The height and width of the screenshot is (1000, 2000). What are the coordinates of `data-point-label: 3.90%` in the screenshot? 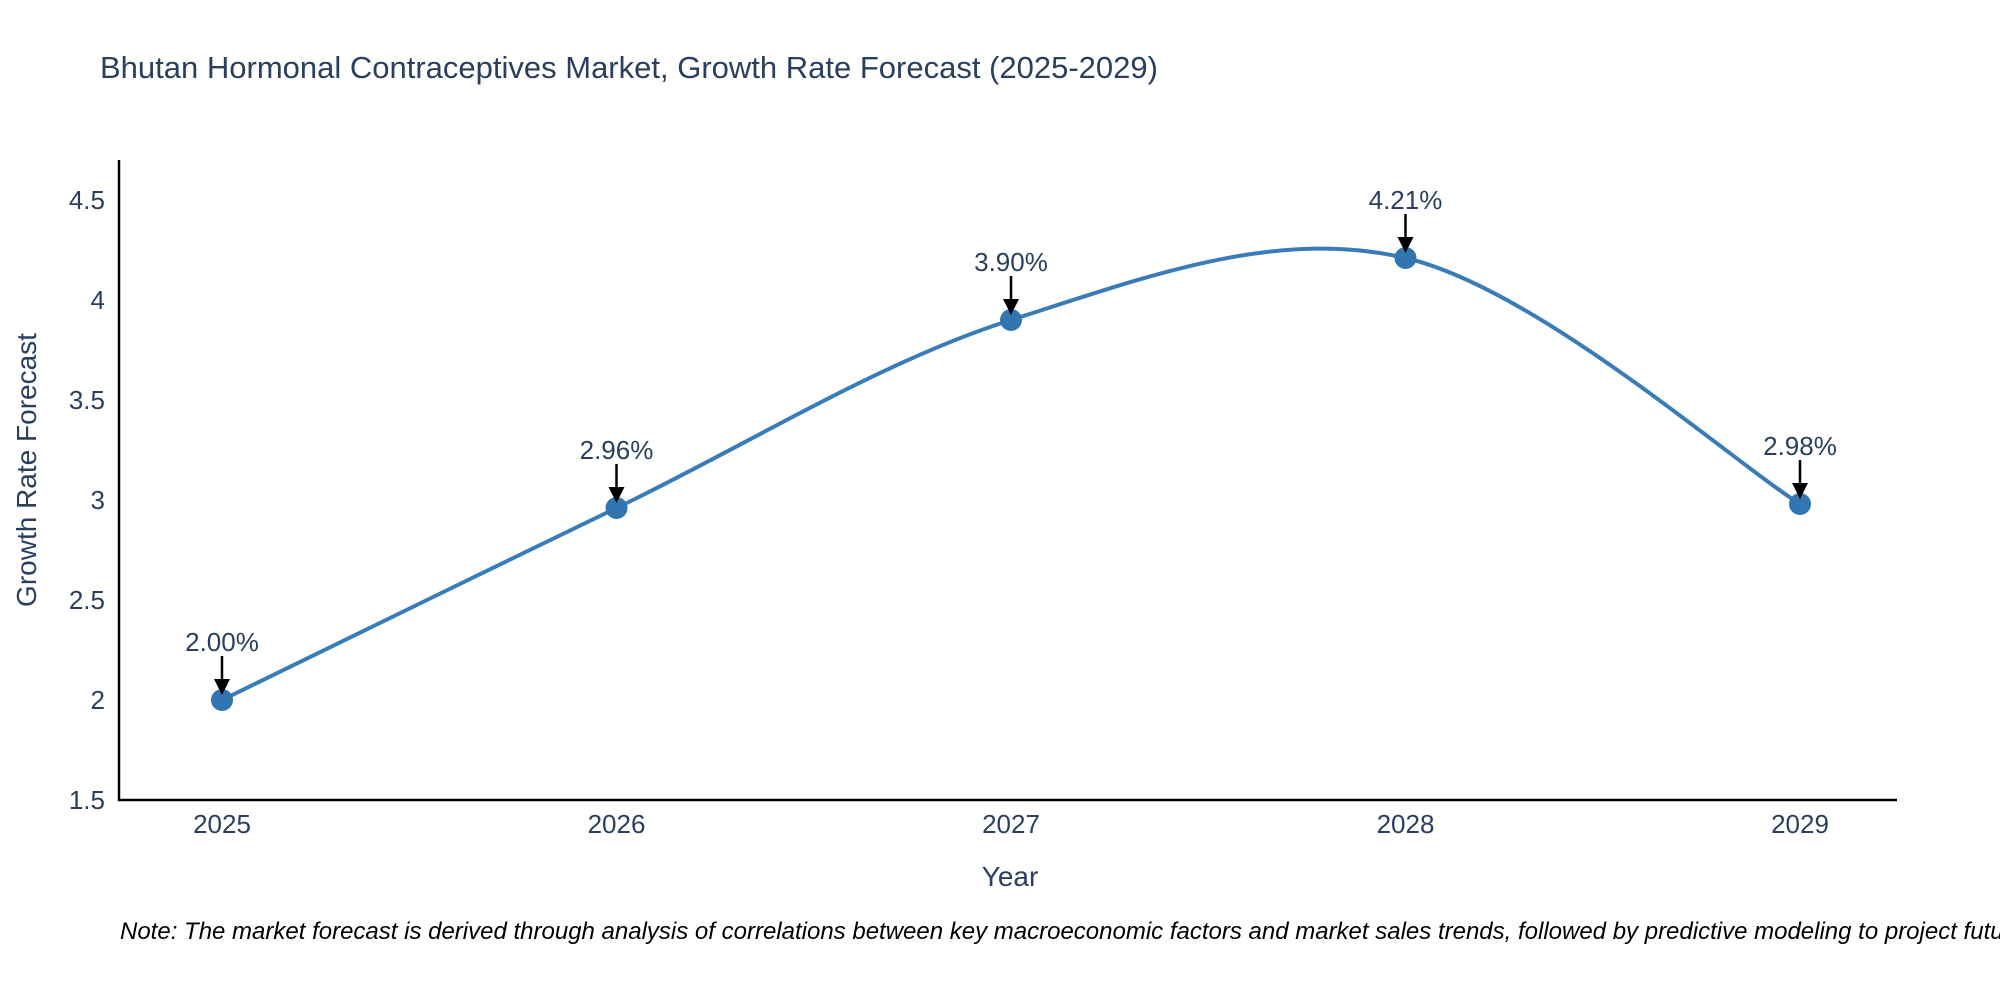 It's located at (1011, 262).